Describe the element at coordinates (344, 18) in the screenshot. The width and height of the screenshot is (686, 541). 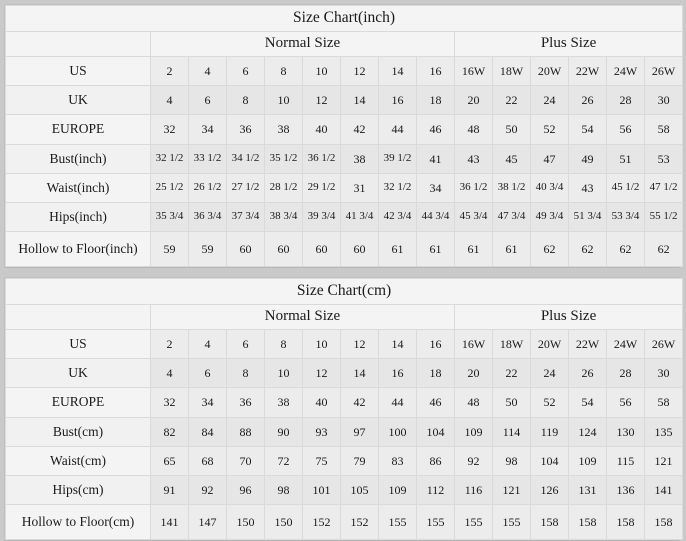
I see `chart-title: Size Chart(inch)` at that location.